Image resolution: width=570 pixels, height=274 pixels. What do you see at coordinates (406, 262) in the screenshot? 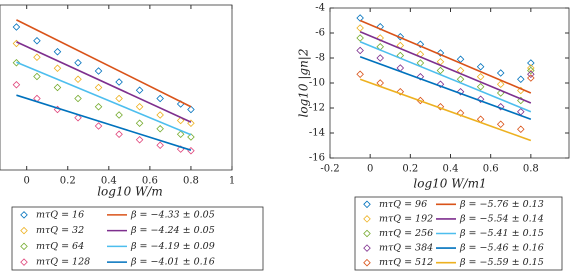
I see `legend-label: mτQ = 512` at bounding box center [406, 262].